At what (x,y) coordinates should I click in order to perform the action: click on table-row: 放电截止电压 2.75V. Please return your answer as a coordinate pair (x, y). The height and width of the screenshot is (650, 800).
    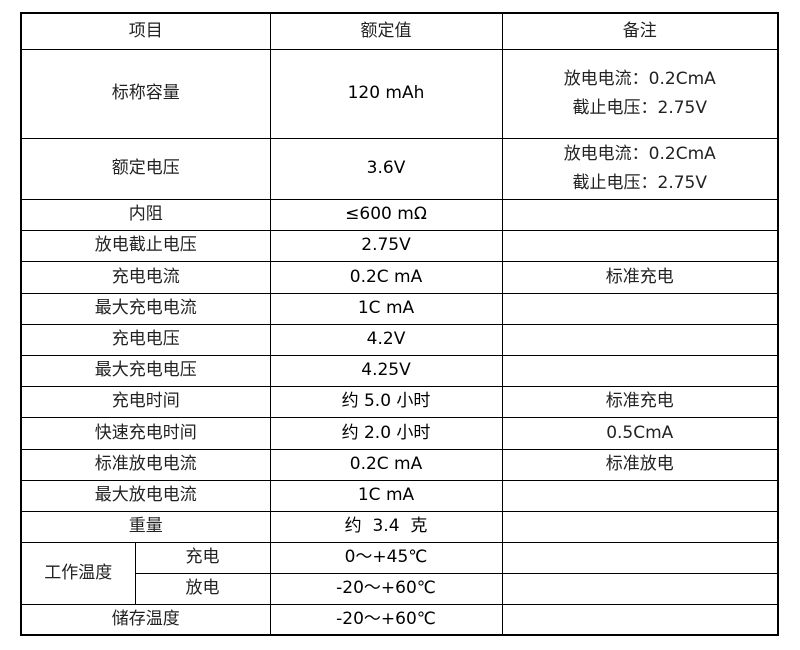
    Looking at the image, I should click on (399, 245).